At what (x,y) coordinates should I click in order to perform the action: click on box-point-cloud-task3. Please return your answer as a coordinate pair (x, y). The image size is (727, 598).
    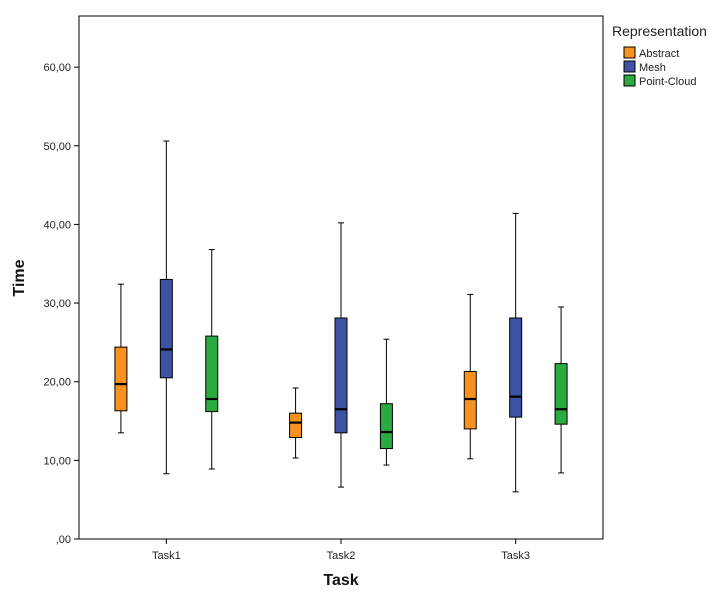
    Looking at the image, I should click on (561, 390).